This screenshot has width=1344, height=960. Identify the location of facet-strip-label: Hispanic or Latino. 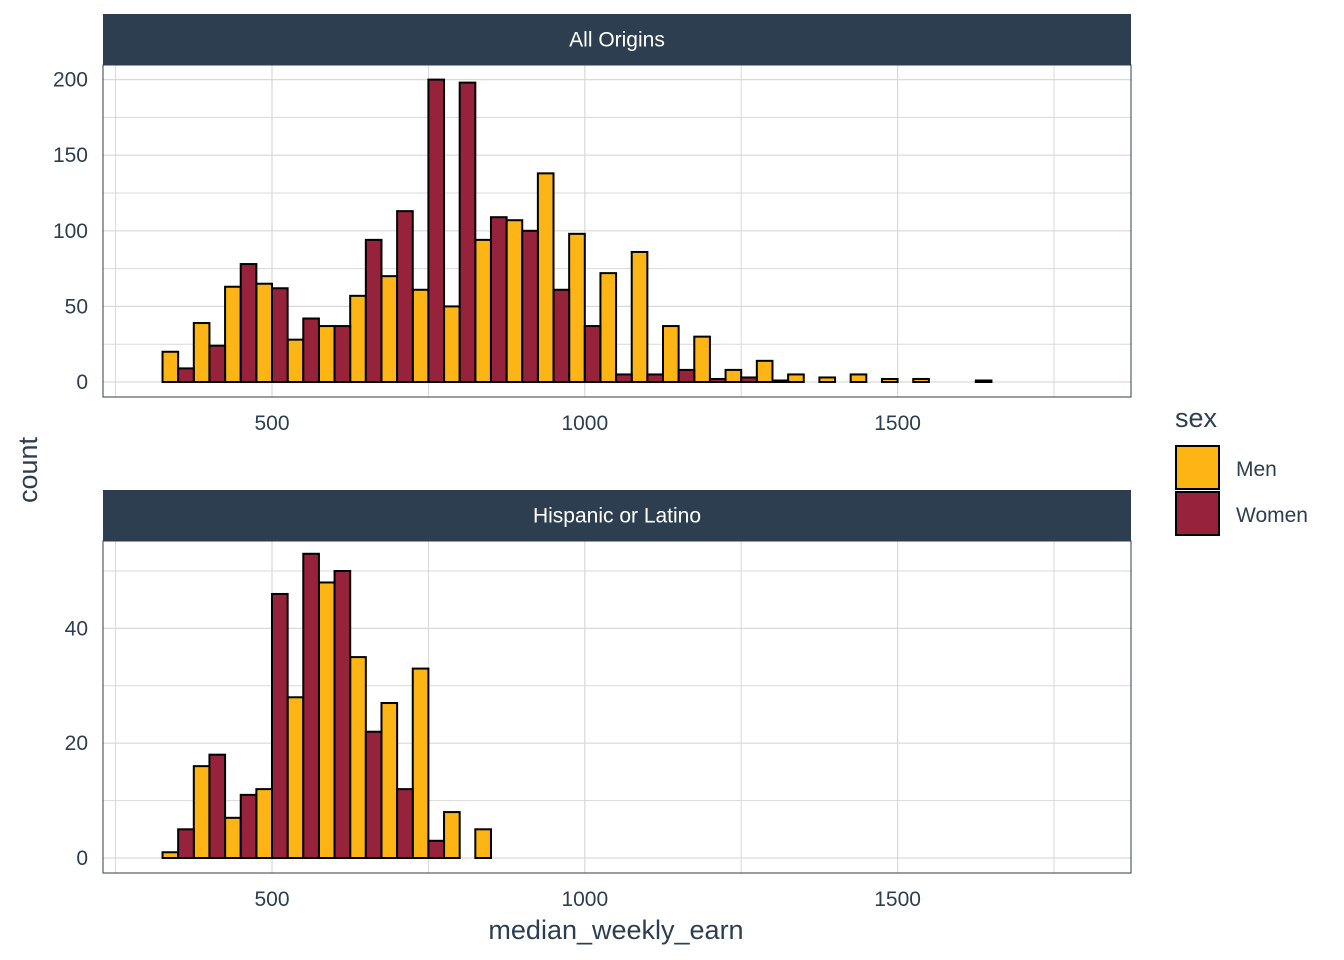
(617, 516).